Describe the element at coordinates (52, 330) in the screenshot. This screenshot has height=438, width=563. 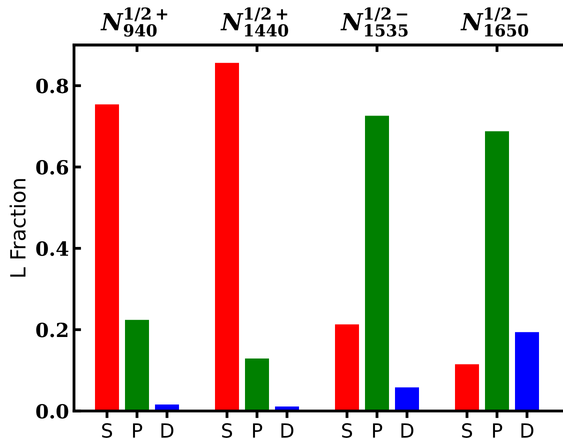
I see `y-tick-label: 0.2` at that location.